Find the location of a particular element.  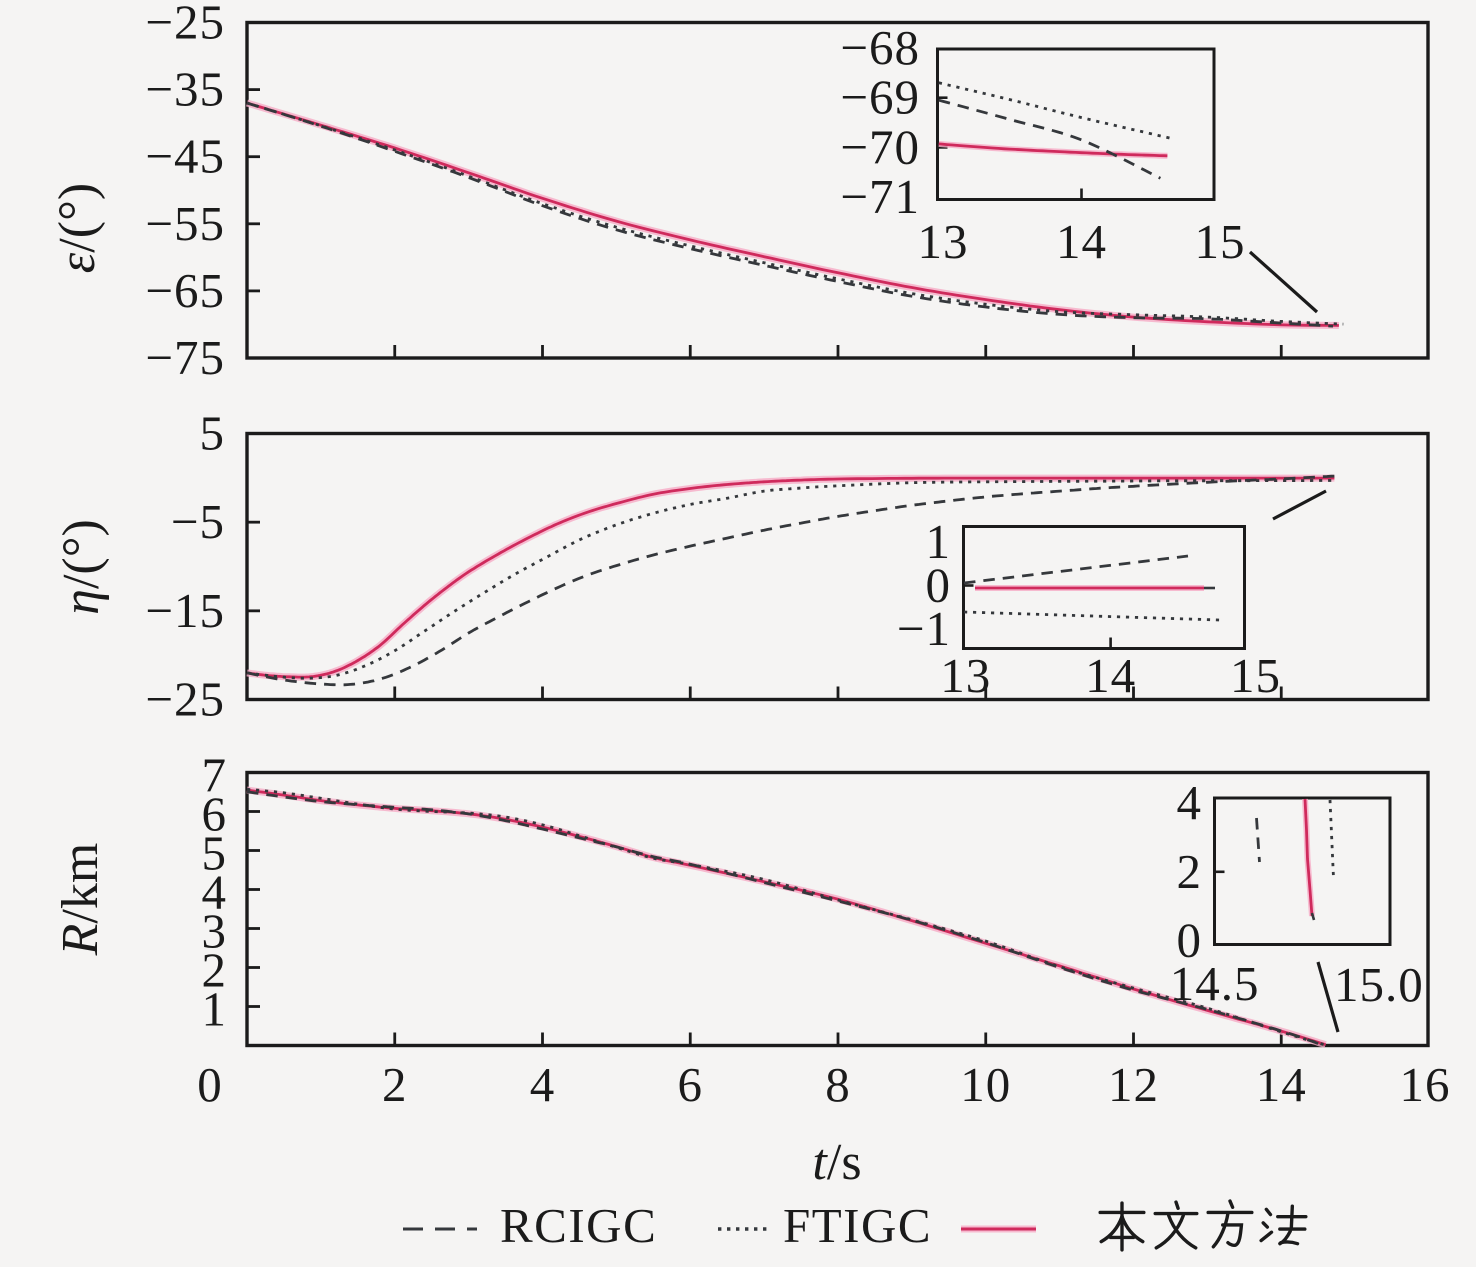

svg-text: −70 is located at coordinates (880, 146).